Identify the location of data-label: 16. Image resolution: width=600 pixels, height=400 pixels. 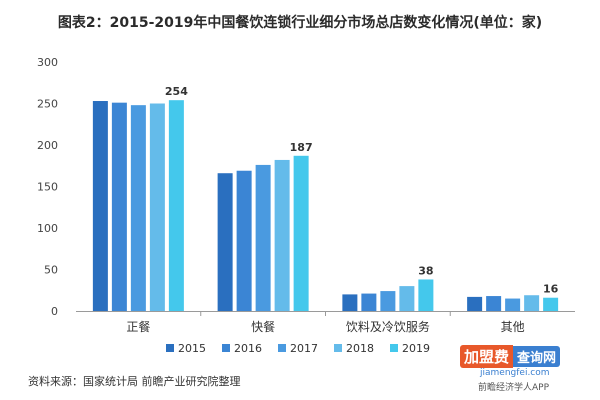
(551, 289).